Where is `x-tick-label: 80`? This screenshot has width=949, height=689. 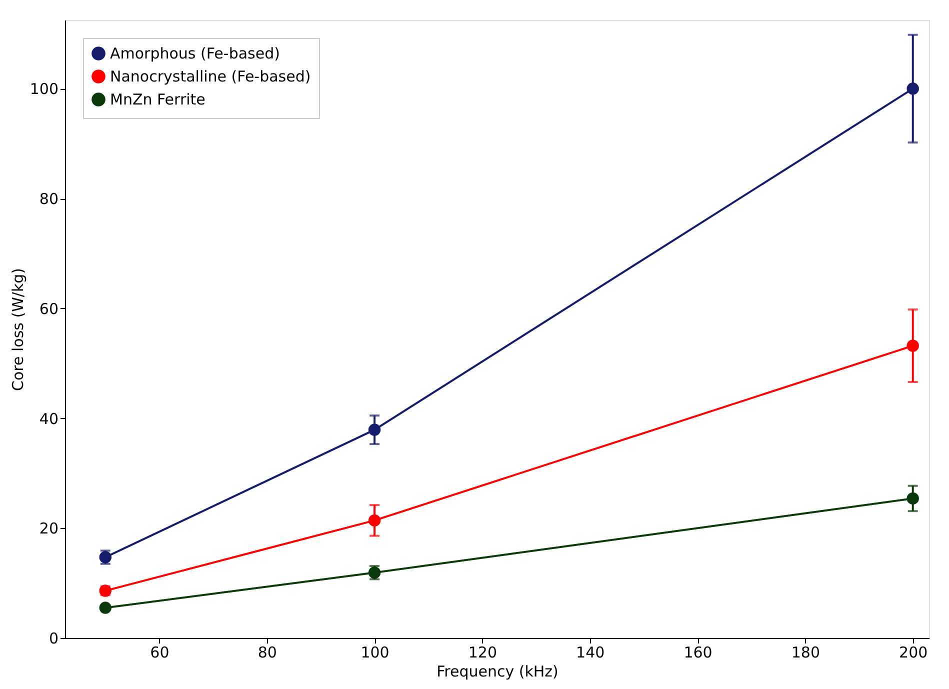
x-tick-label: 80 is located at coordinates (267, 653).